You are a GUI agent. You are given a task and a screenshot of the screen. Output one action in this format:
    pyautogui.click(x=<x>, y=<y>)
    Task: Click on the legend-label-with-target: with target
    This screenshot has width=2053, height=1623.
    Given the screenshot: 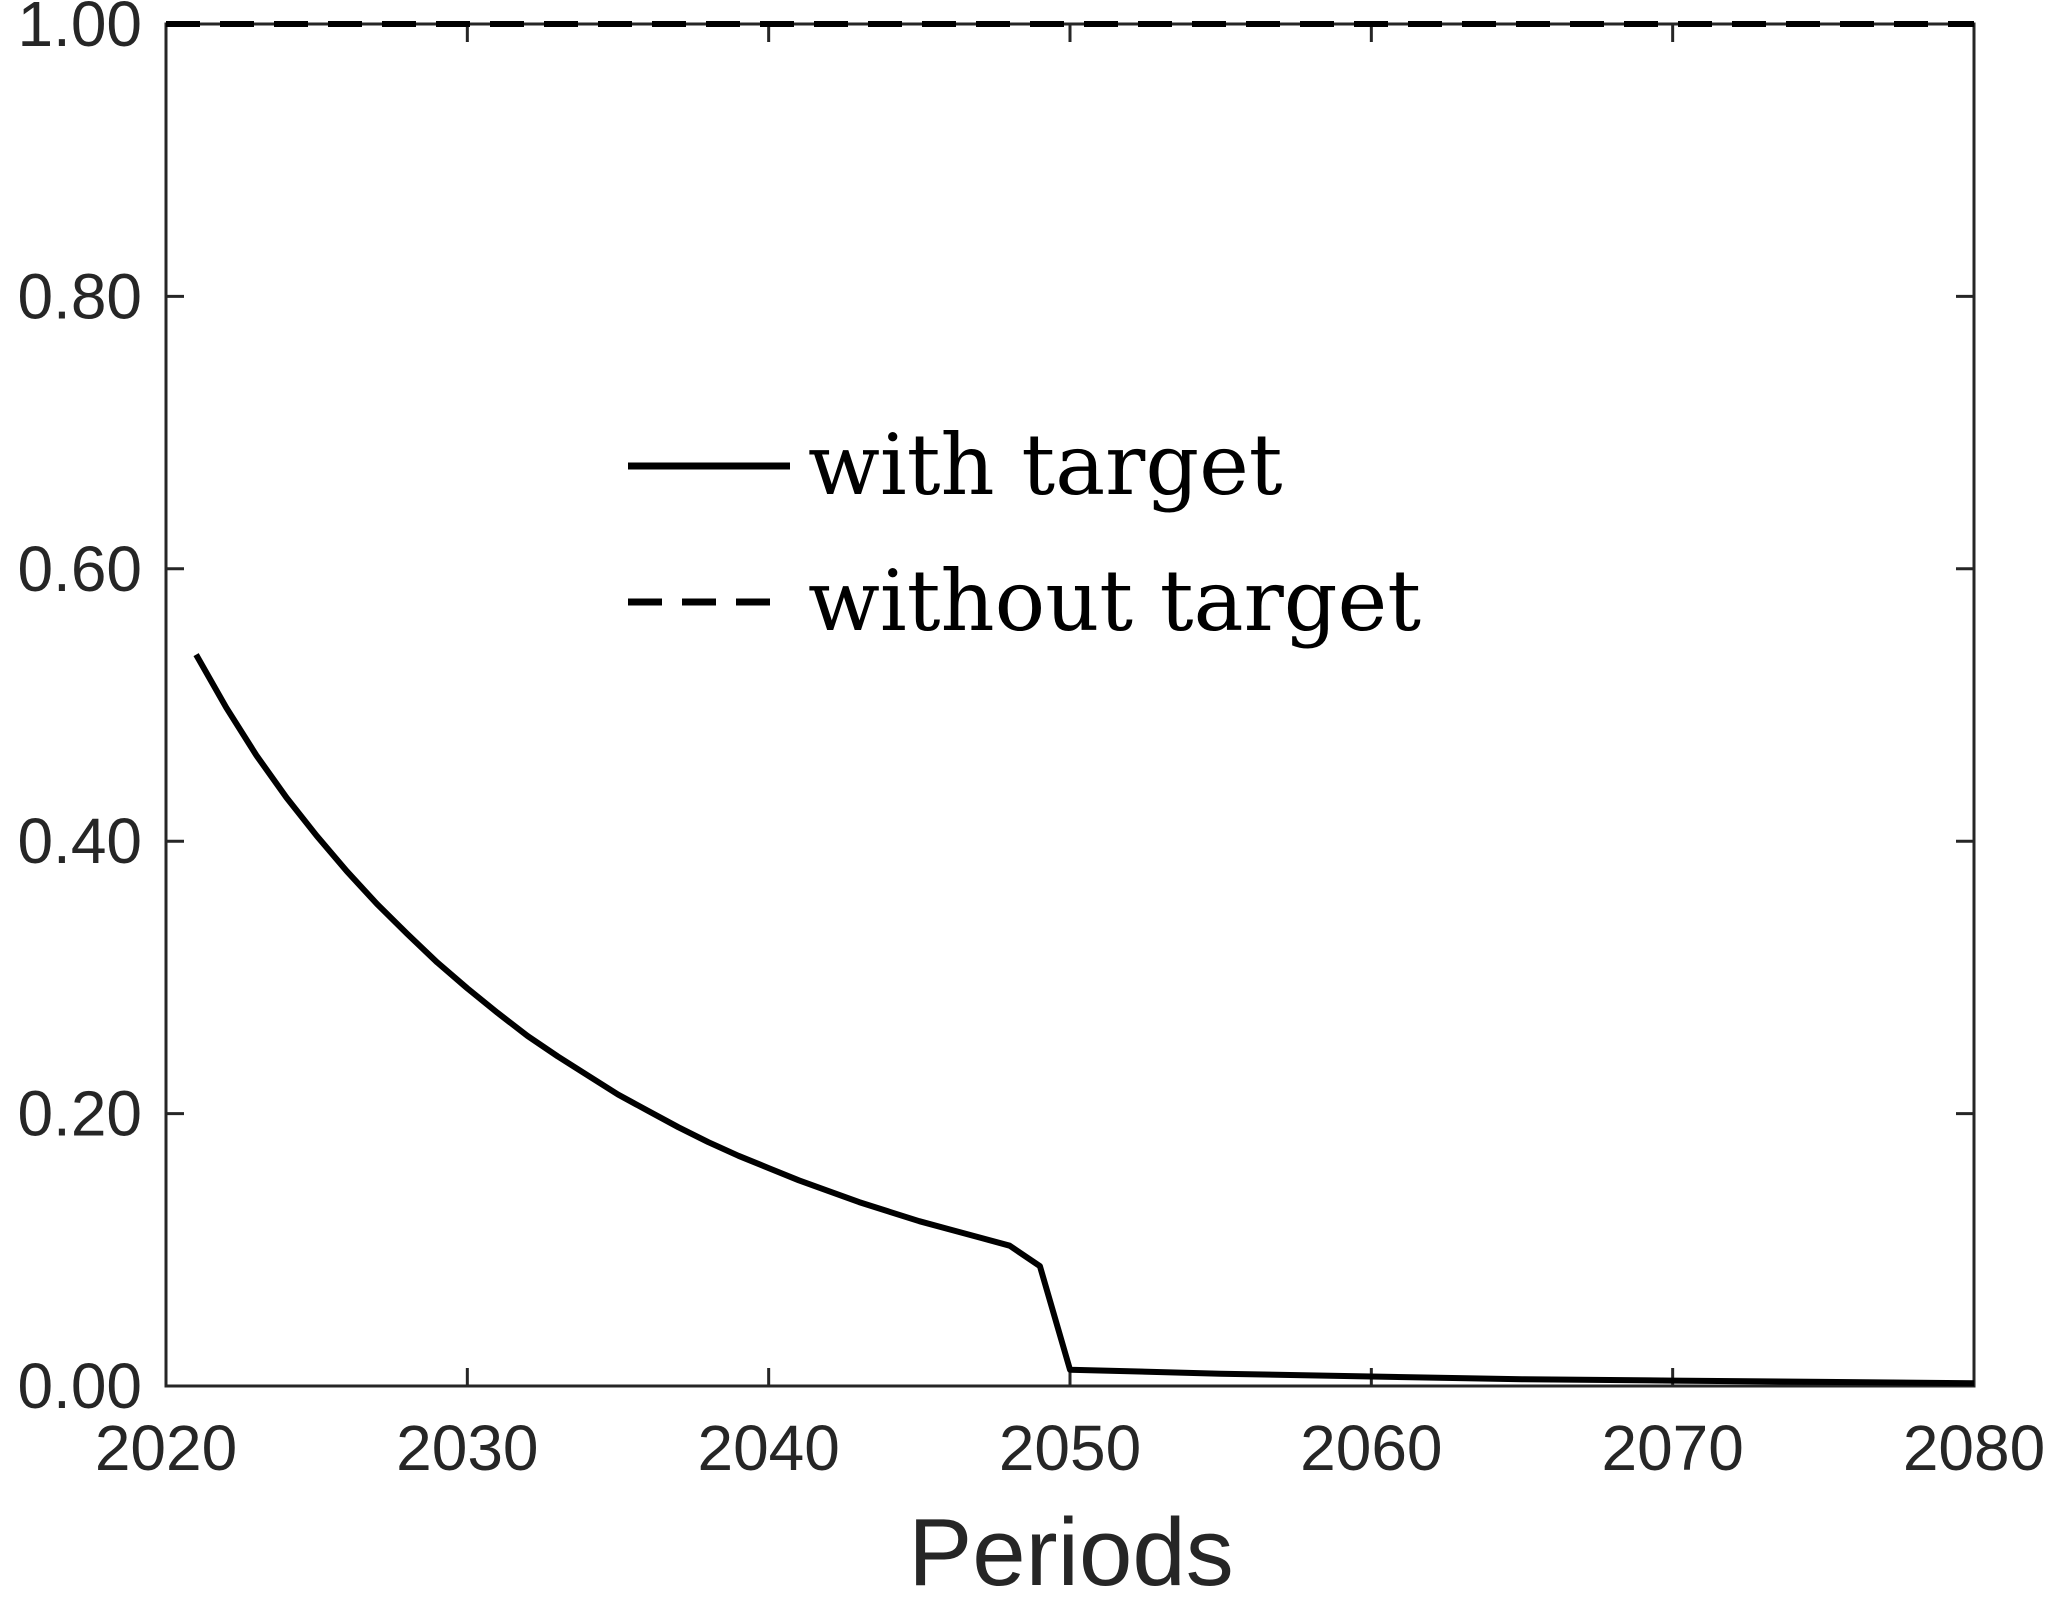 What is the action you would take?
    pyautogui.click(x=1045, y=465)
    